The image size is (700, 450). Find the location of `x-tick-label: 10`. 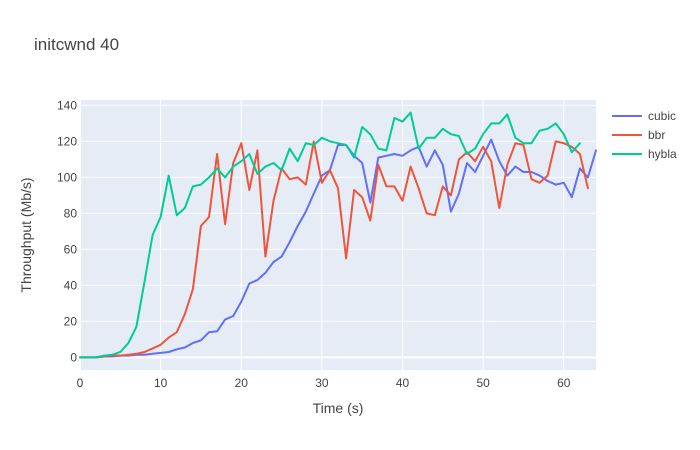

x-tick-label: 10 is located at coordinates (161, 383).